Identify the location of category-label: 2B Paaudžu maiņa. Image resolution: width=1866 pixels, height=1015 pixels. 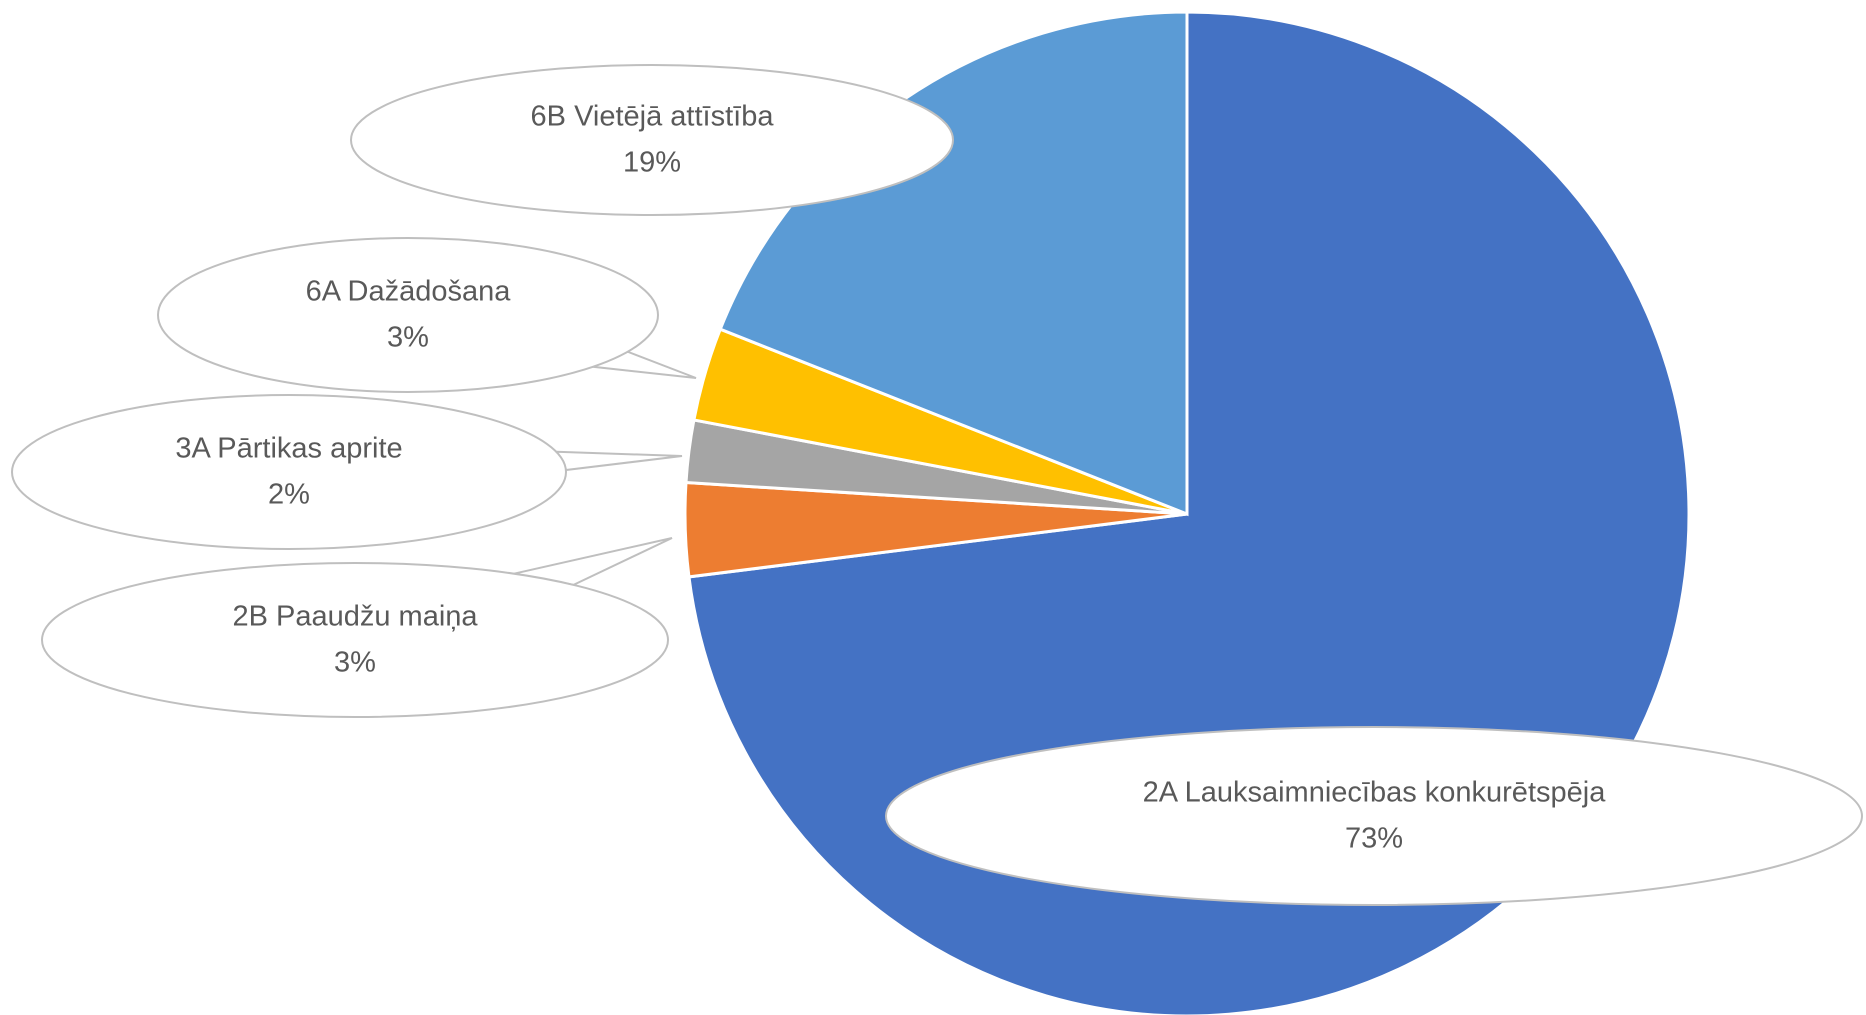
(355, 617).